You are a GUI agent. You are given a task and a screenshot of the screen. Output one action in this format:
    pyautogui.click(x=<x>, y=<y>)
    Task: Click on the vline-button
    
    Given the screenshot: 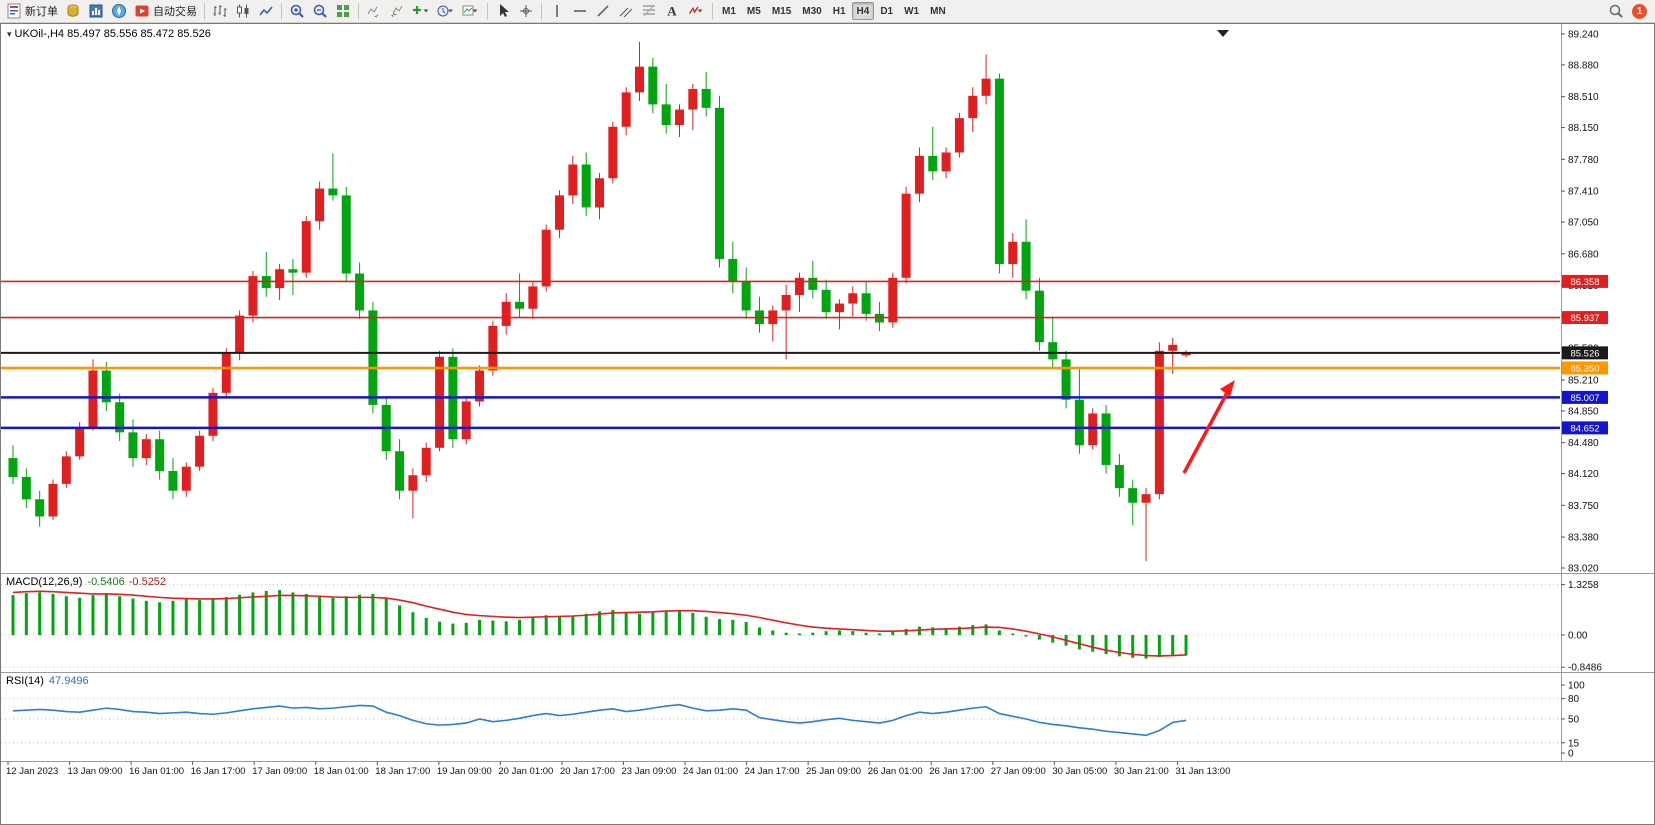 What is the action you would take?
    pyautogui.click(x=557, y=11)
    